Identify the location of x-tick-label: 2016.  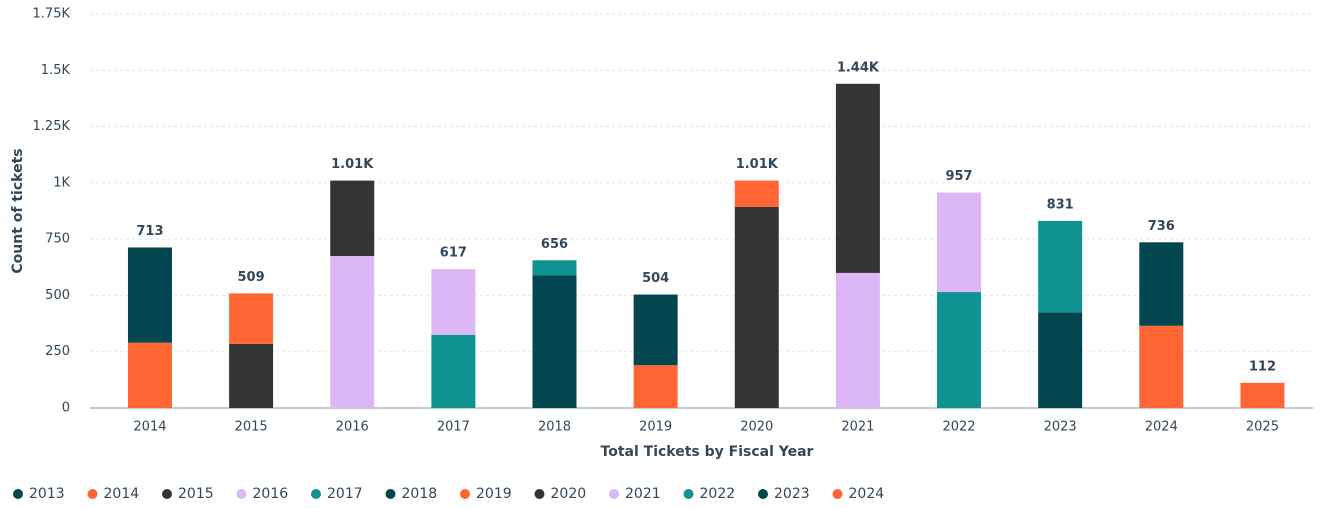
(352, 427).